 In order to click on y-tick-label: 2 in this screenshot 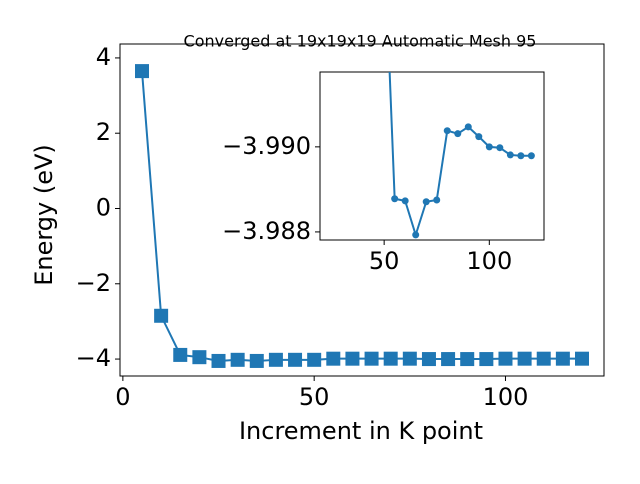, I will do `click(103, 132)`.